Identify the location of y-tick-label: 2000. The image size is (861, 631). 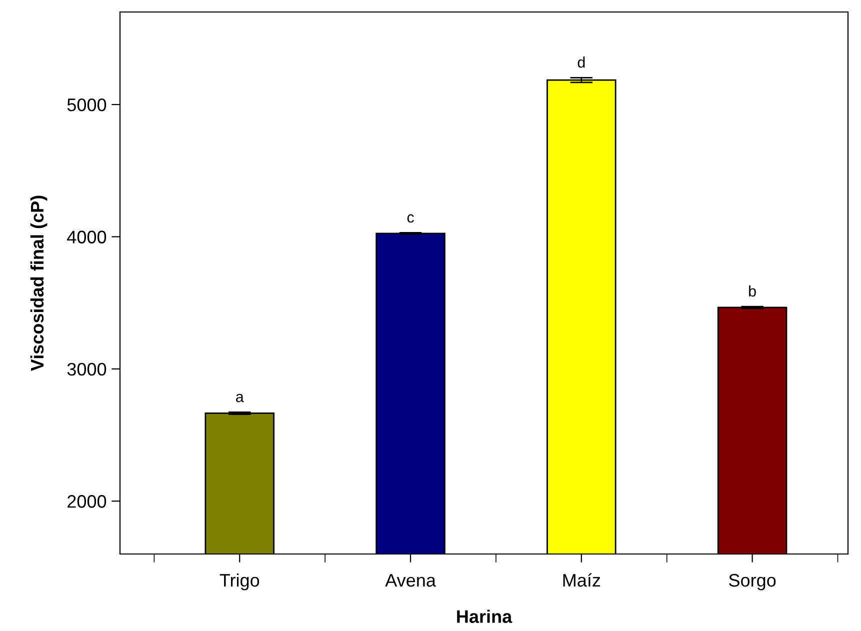
(87, 501).